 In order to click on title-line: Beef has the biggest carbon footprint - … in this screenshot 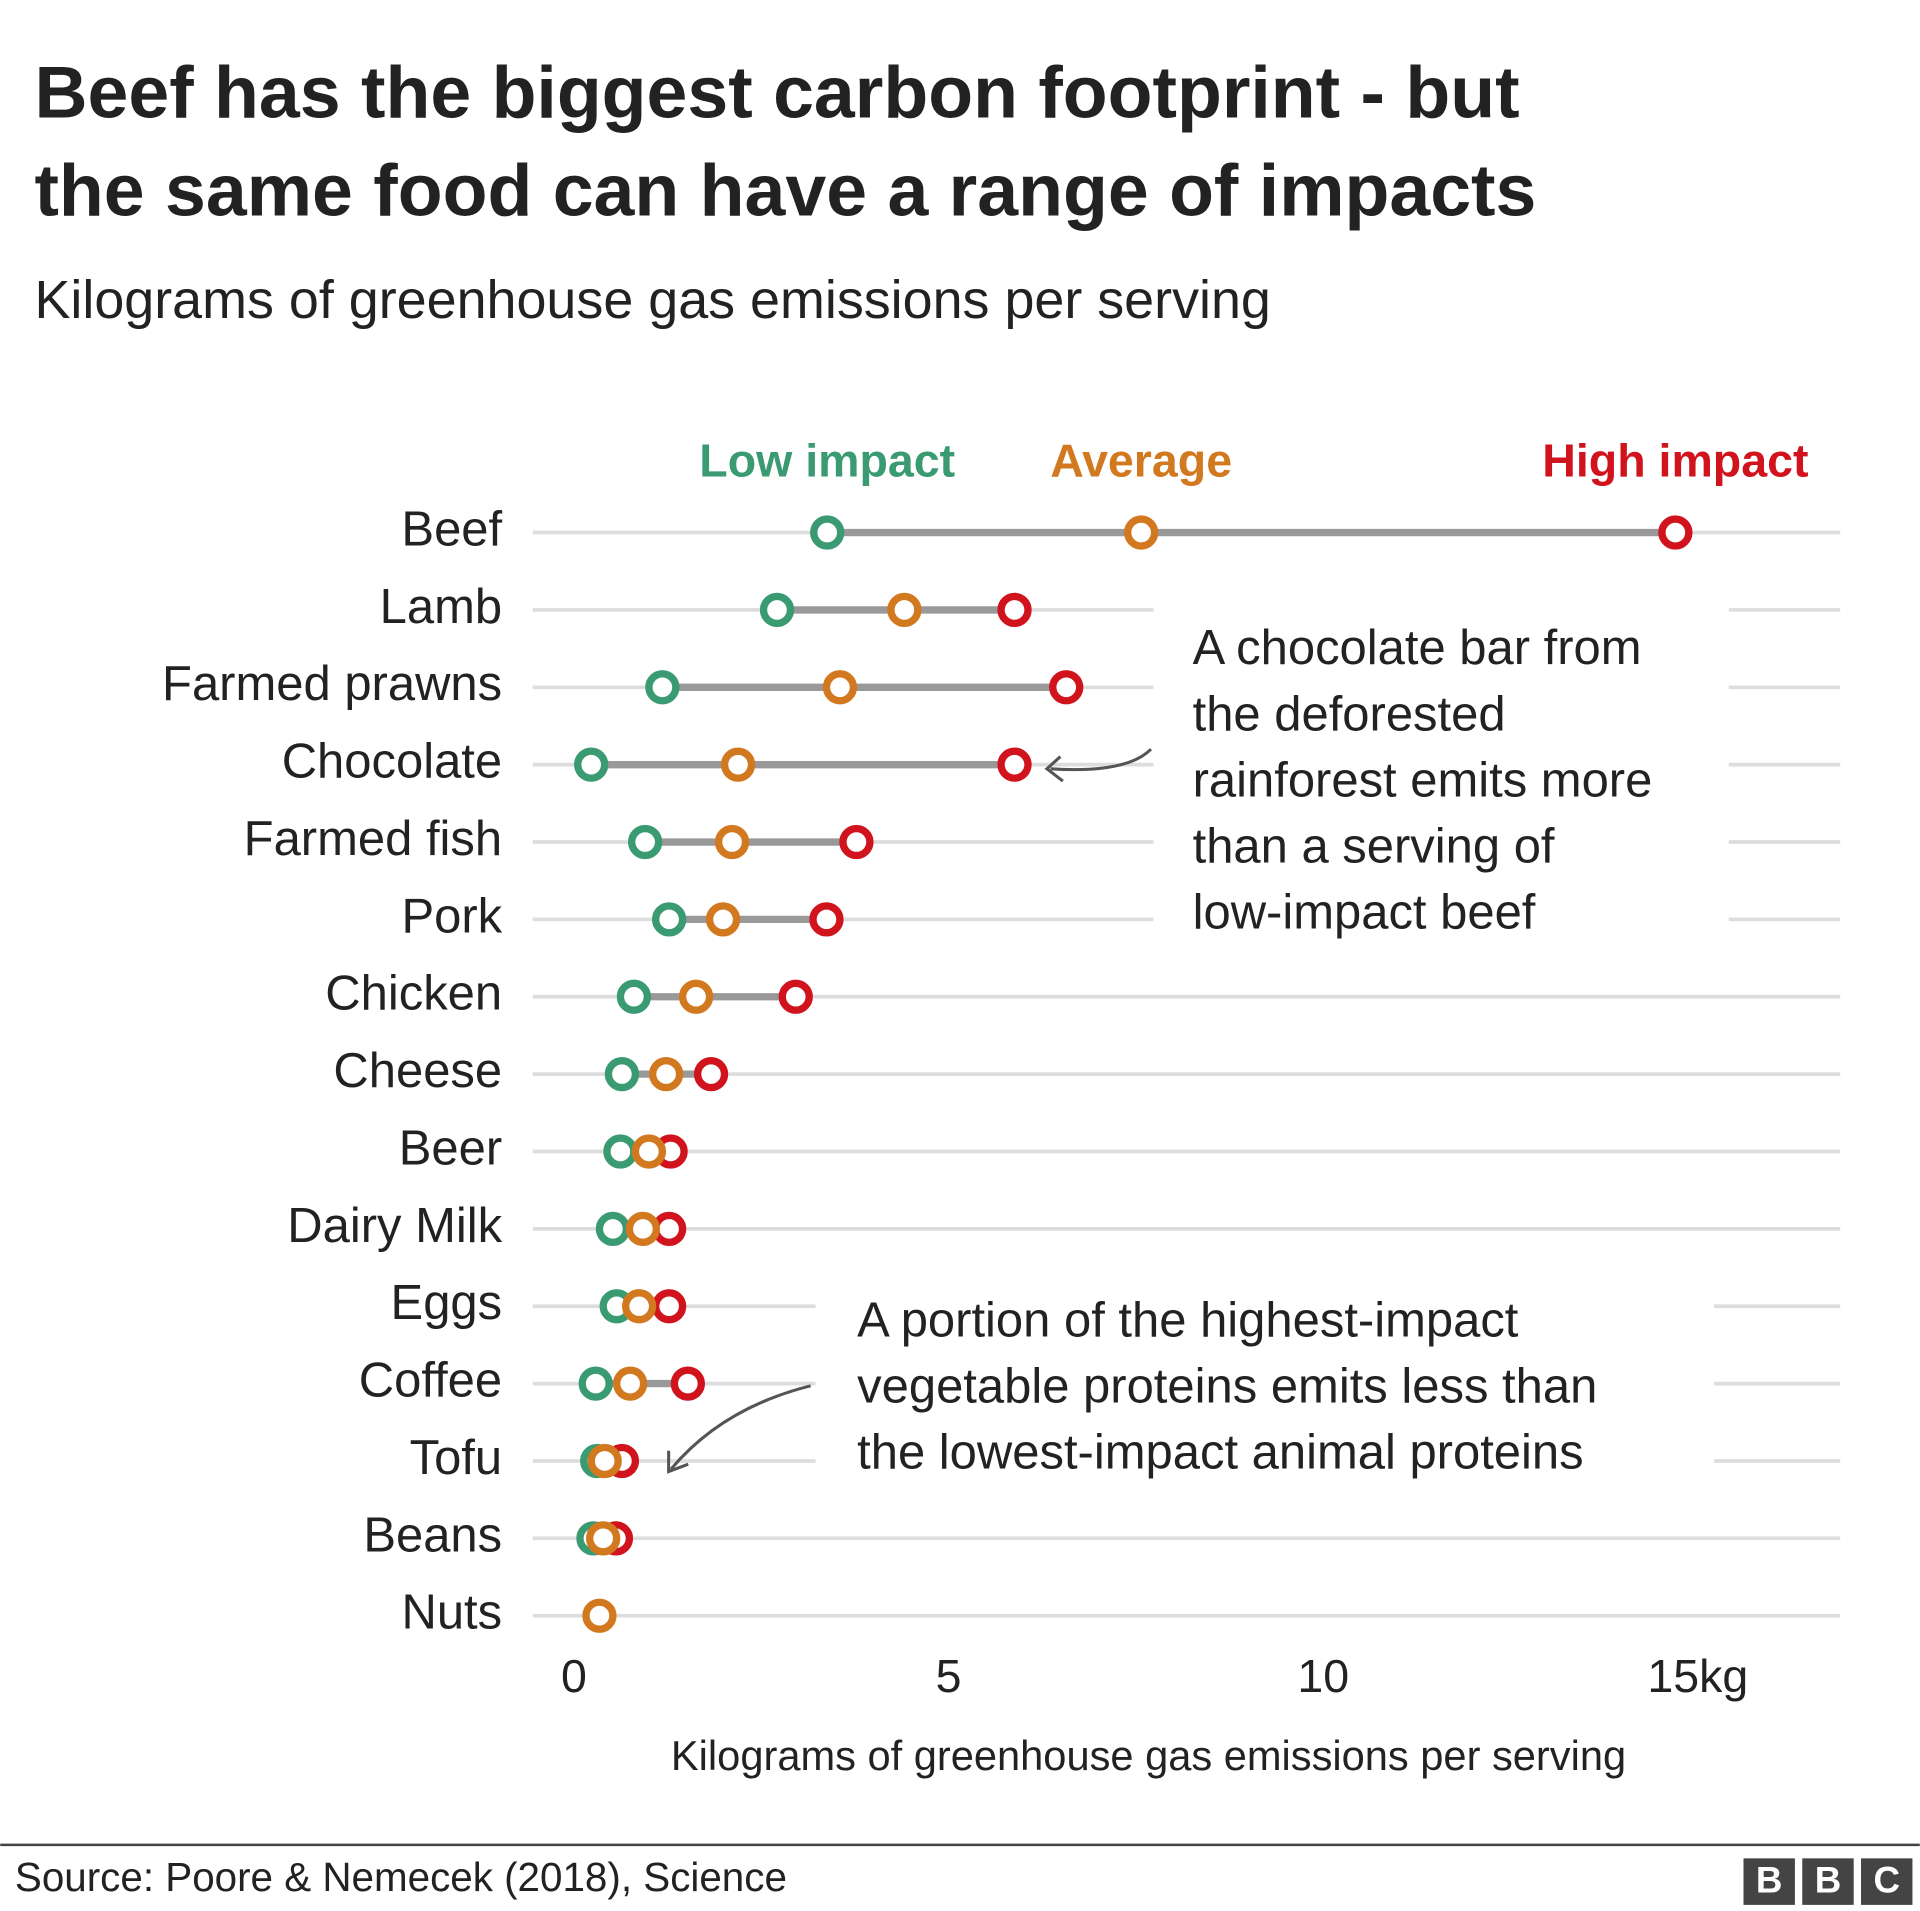, I will do `click(776, 92)`.